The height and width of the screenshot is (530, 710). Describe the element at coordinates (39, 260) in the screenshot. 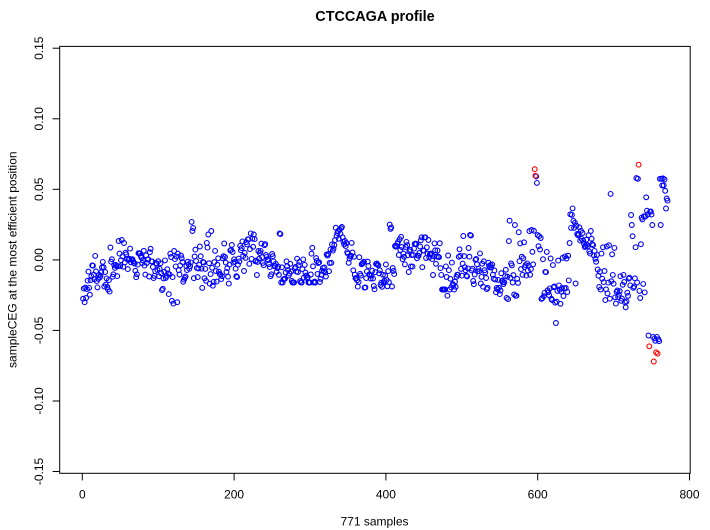

I see `svg-text: 0.00` at that location.